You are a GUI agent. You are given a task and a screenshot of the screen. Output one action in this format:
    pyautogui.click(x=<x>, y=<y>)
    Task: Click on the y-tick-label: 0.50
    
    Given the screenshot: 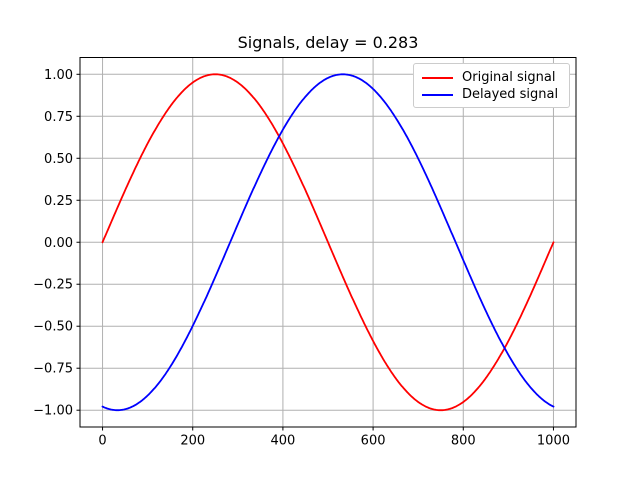 What is the action you would take?
    pyautogui.click(x=58, y=159)
    